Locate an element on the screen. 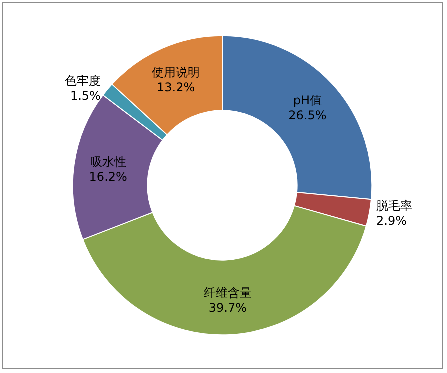 The height and width of the screenshot is (373, 447). data-label: 13.2% is located at coordinates (176, 87).